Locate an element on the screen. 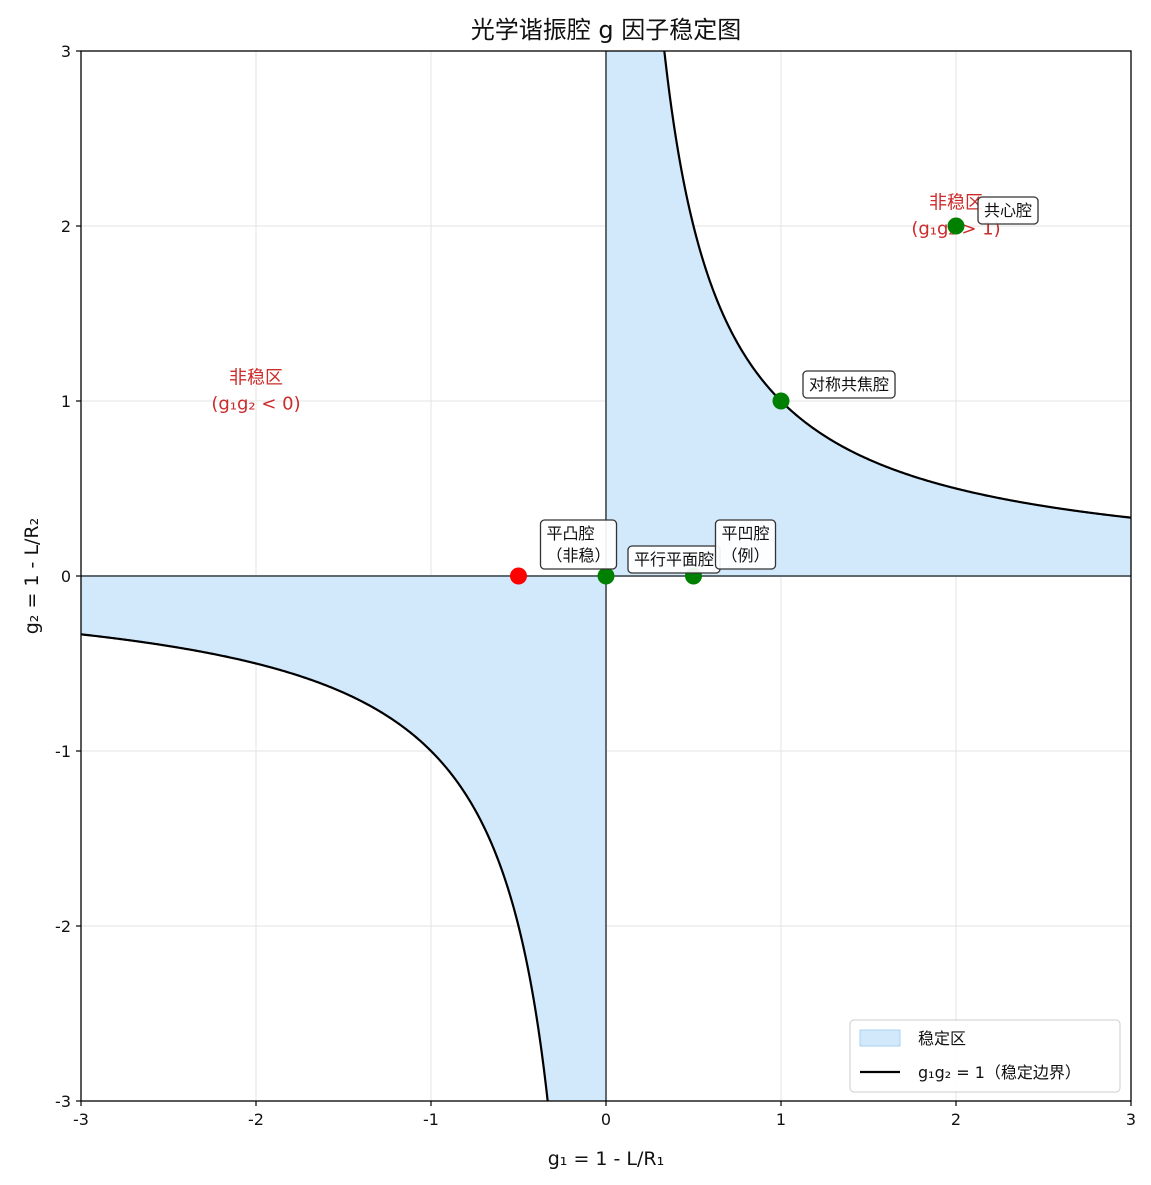 Image resolution: width=1151 pixels, height=1185 pixels. point-annotation: 平凸腔（非稳） is located at coordinates (578, 544).